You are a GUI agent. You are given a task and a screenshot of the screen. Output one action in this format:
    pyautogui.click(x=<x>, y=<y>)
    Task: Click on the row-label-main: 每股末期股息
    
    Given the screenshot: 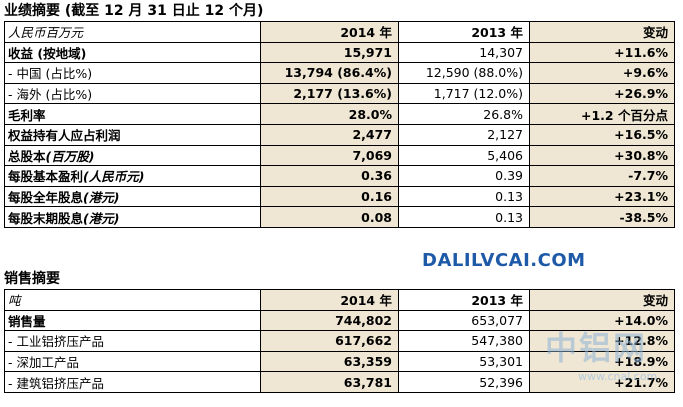 What is the action you would take?
    pyautogui.click(x=46, y=218)
    